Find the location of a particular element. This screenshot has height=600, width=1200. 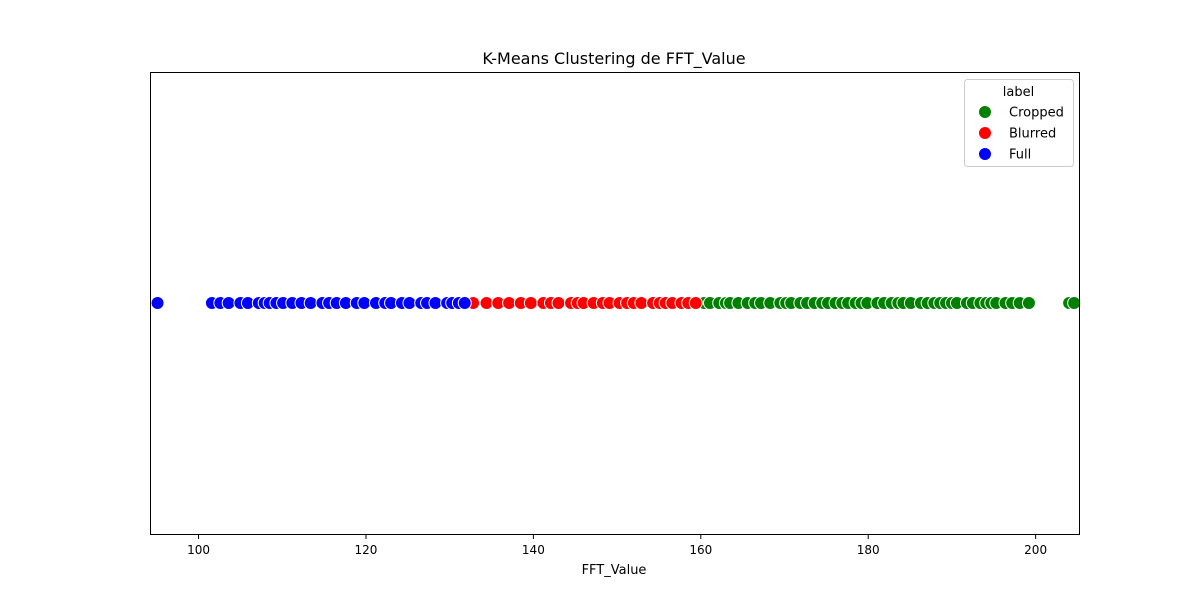

legend-marker-blurred is located at coordinates (985, 133).